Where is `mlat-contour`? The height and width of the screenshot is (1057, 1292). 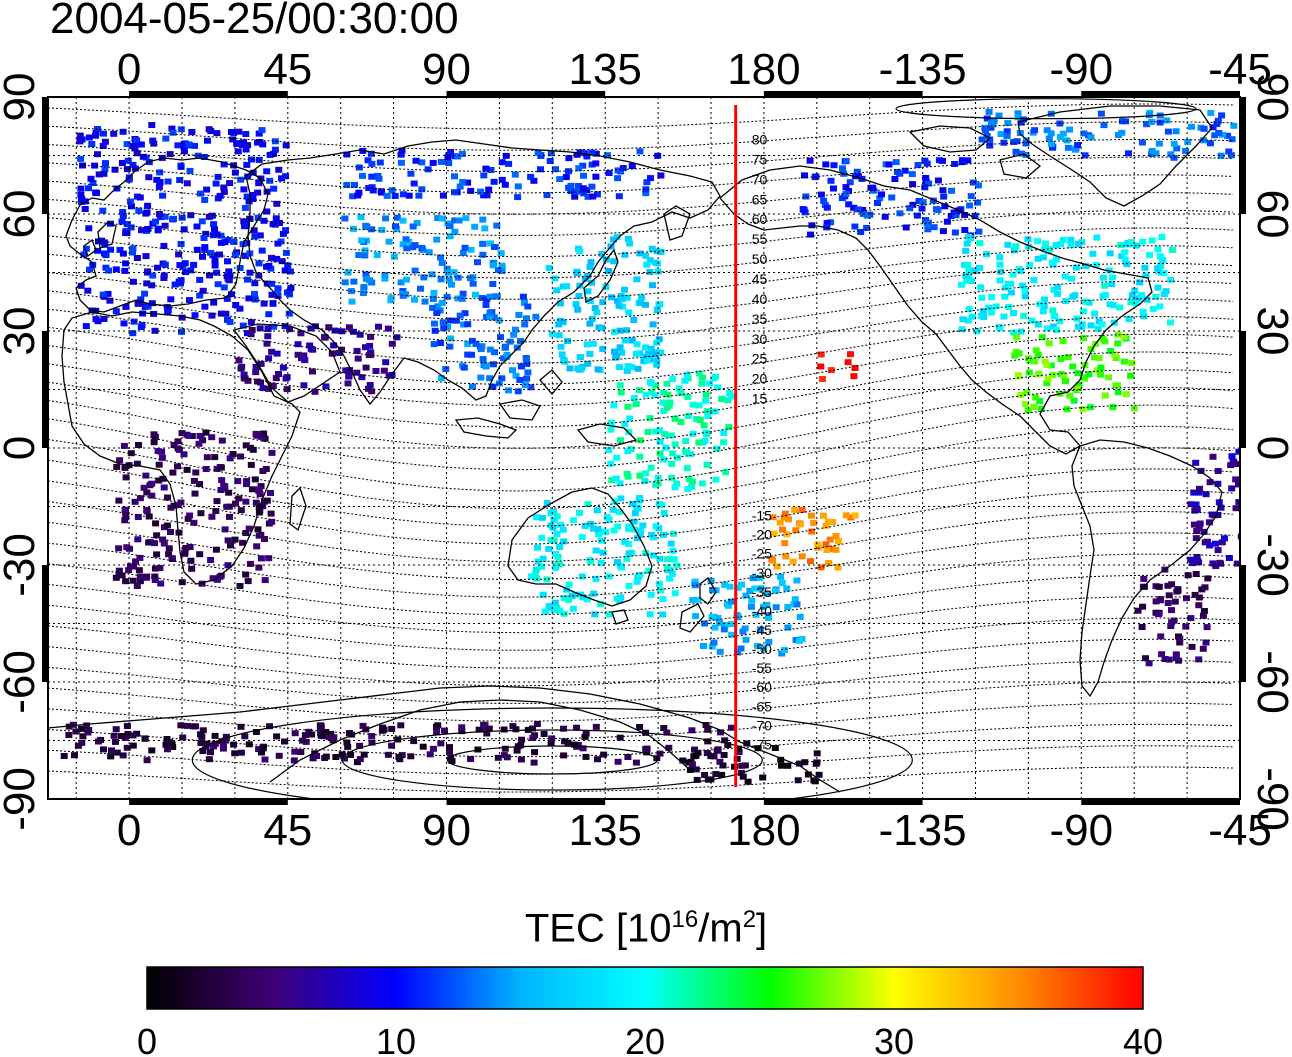
mlat-contour is located at coordinates (640, 643).